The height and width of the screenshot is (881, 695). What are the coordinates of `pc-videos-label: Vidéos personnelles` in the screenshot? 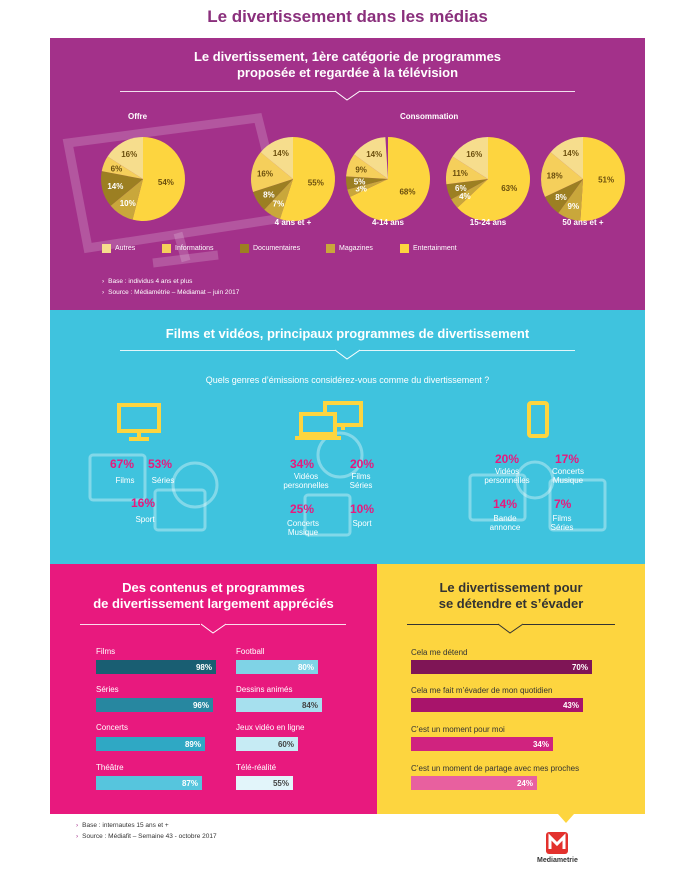 It's located at (306, 481).